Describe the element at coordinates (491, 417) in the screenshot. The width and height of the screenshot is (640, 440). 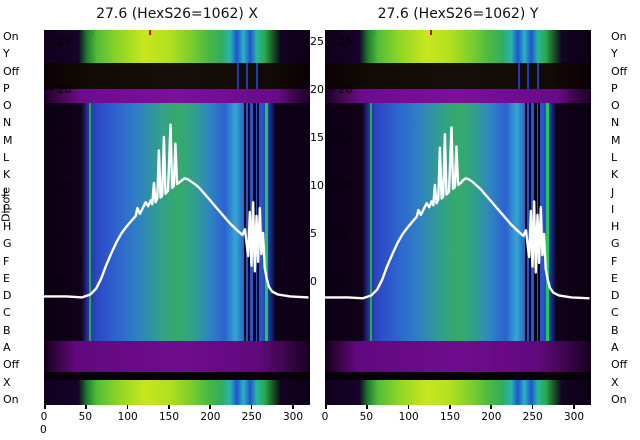
I see `x-tick-label: 200` at that location.